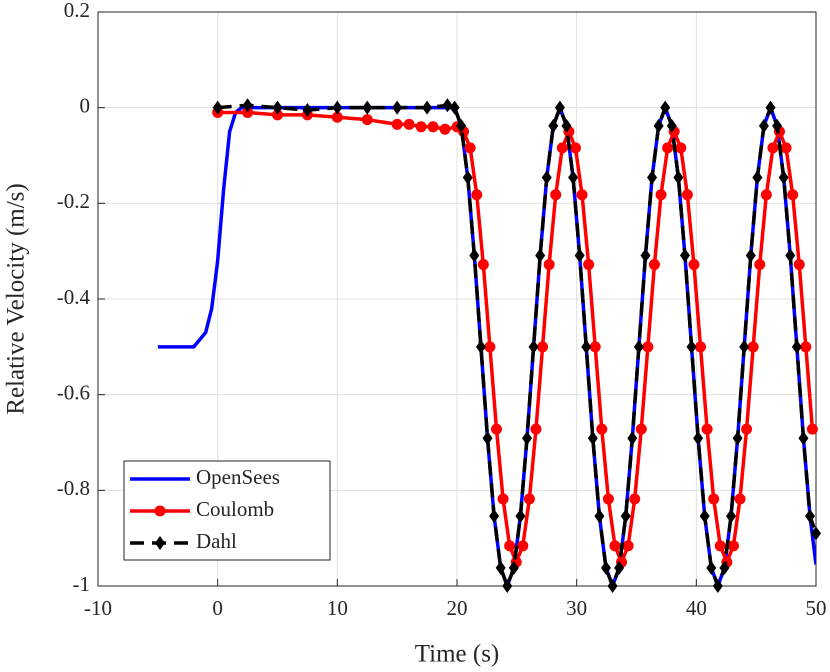 The height and width of the screenshot is (672, 830). I want to click on x-tick-label: -10, so click(98, 608).